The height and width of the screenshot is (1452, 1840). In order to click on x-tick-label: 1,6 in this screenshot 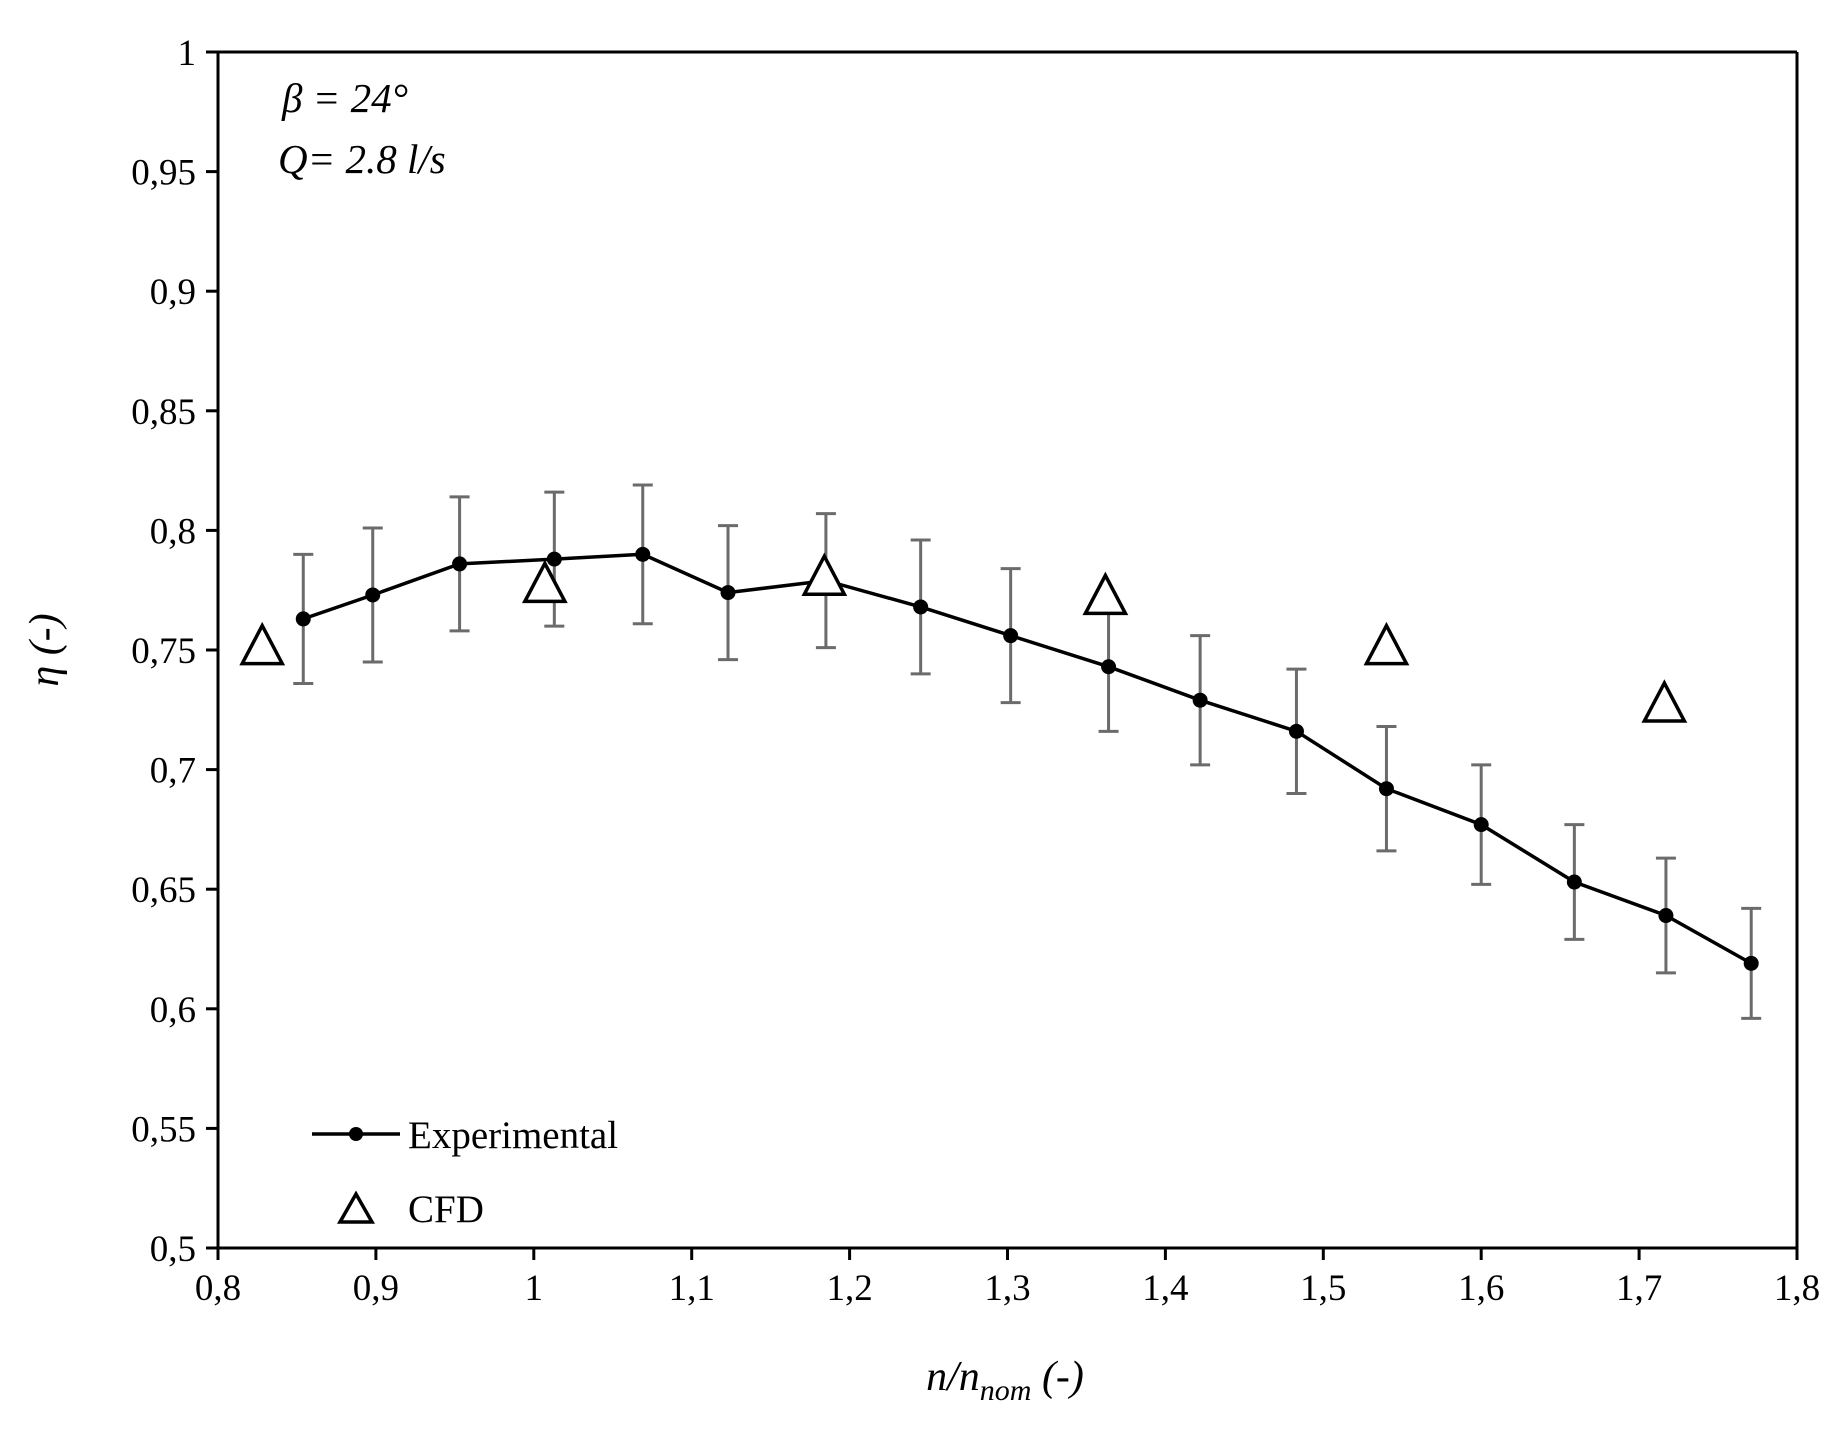, I will do `click(1481, 1288)`.